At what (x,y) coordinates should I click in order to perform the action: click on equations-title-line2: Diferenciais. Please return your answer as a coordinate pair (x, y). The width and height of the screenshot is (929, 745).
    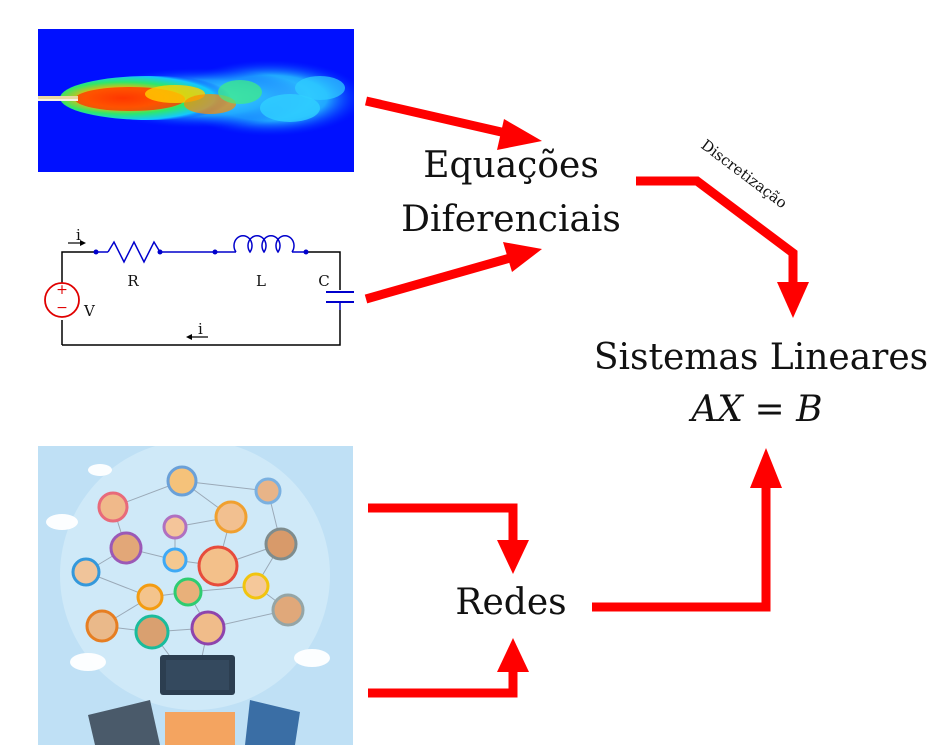
    Looking at the image, I should click on (511, 219).